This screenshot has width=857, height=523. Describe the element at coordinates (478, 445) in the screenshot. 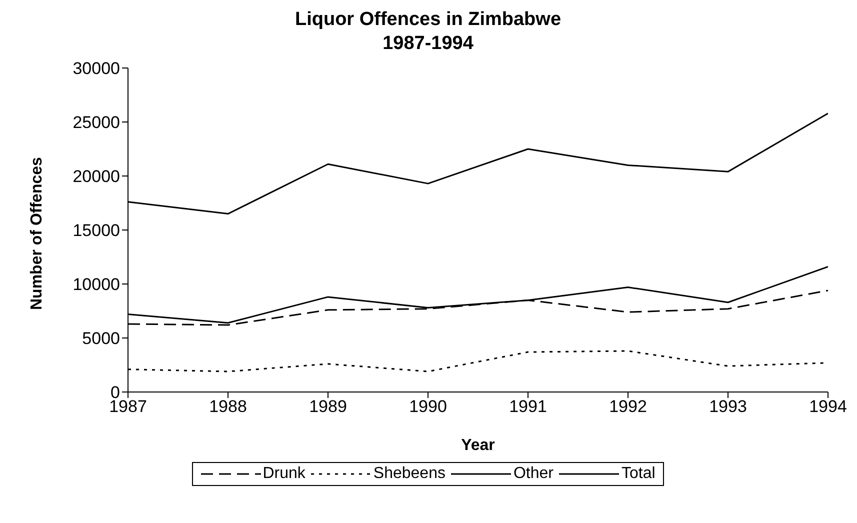

I see `x-axis-title: Year` at that location.